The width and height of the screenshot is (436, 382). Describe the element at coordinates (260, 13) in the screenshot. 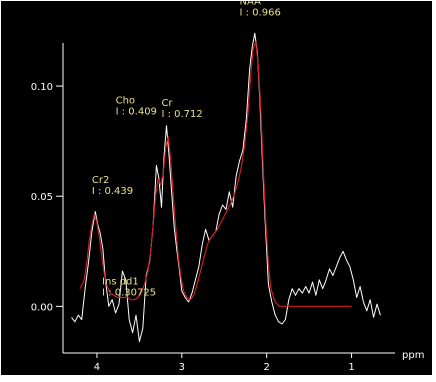

I see `peak-integral: I : 0.966` at that location.